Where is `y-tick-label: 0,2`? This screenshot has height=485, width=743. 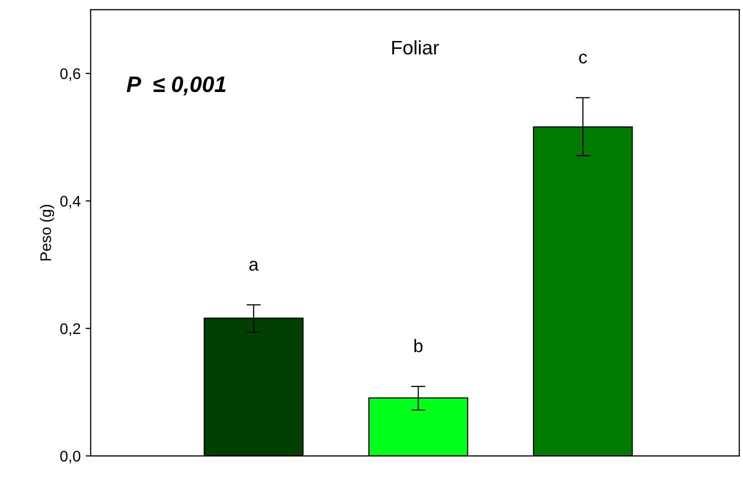
y-tick-label: 0,2 is located at coordinates (70, 329).